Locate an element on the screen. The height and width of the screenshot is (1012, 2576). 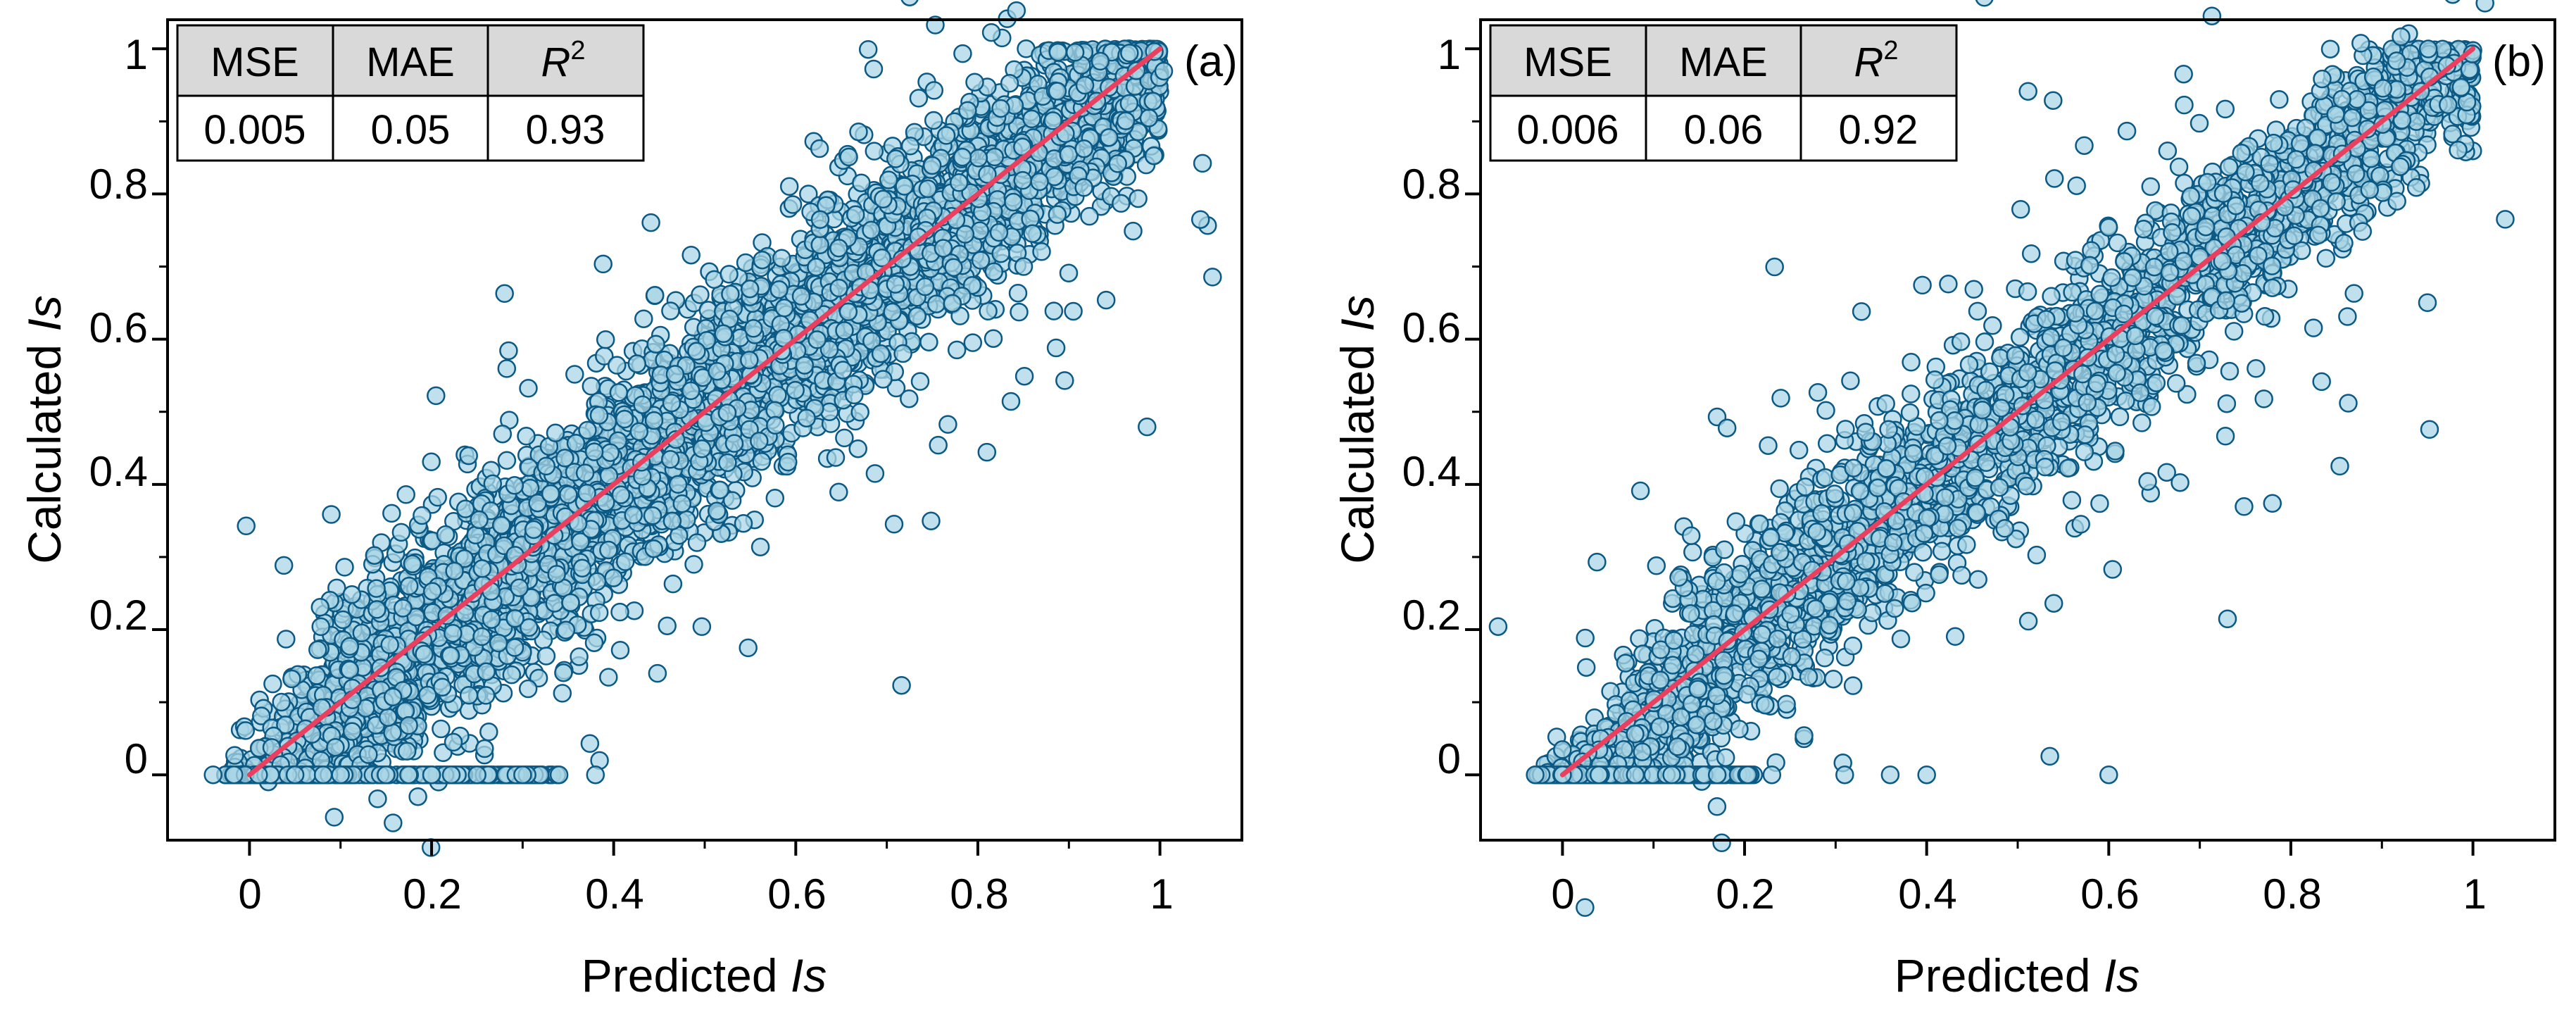
y-axis-title-a: Calculated Is is located at coordinates (44, 429).